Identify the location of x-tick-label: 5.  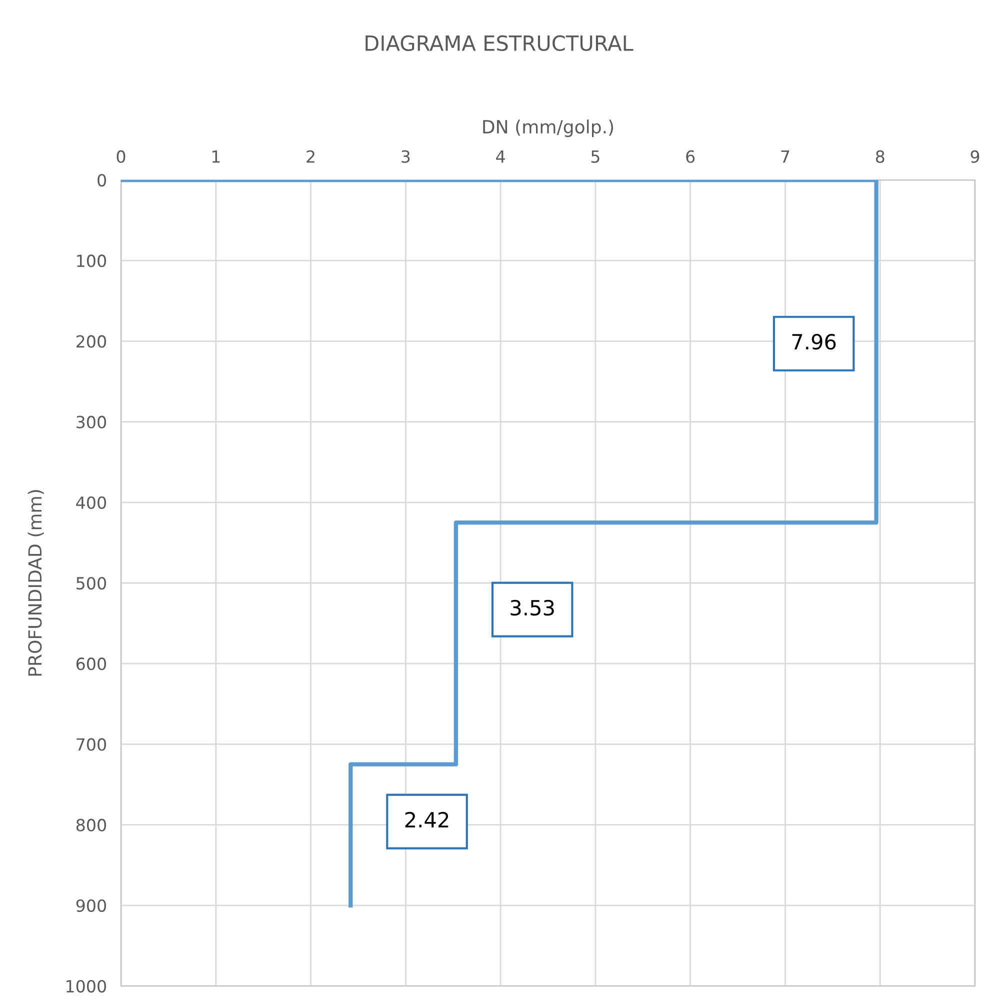
(595, 156).